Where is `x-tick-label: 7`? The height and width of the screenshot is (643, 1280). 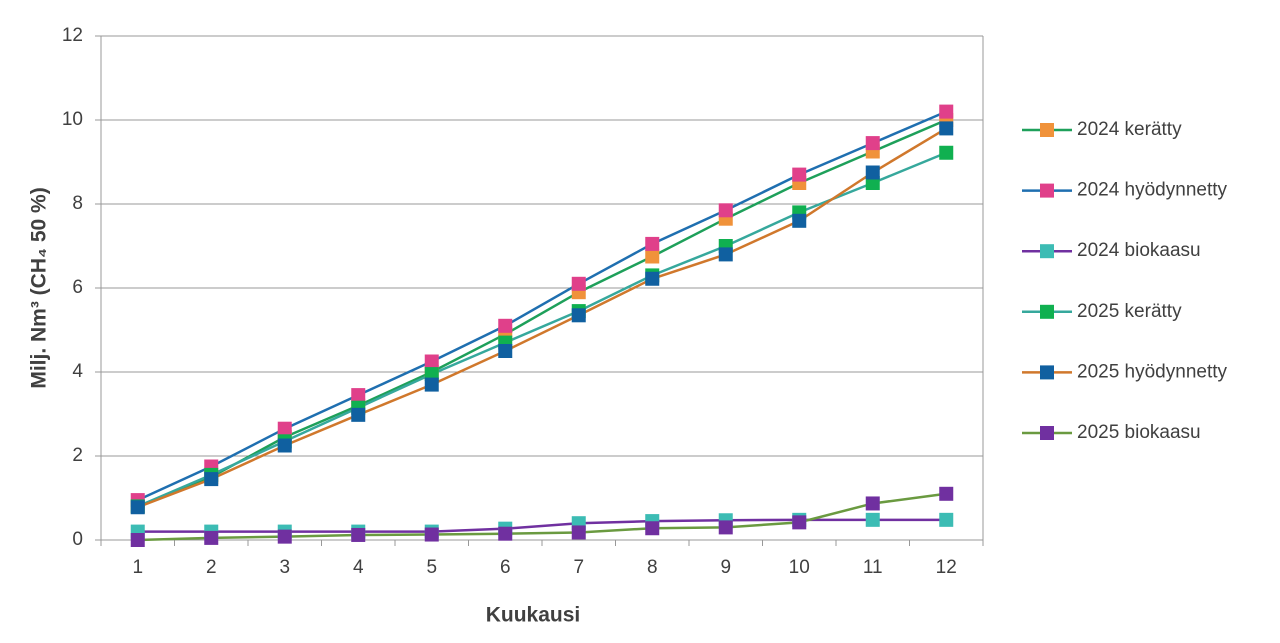
x-tick-label: 7 is located at coordinates (578, 567).